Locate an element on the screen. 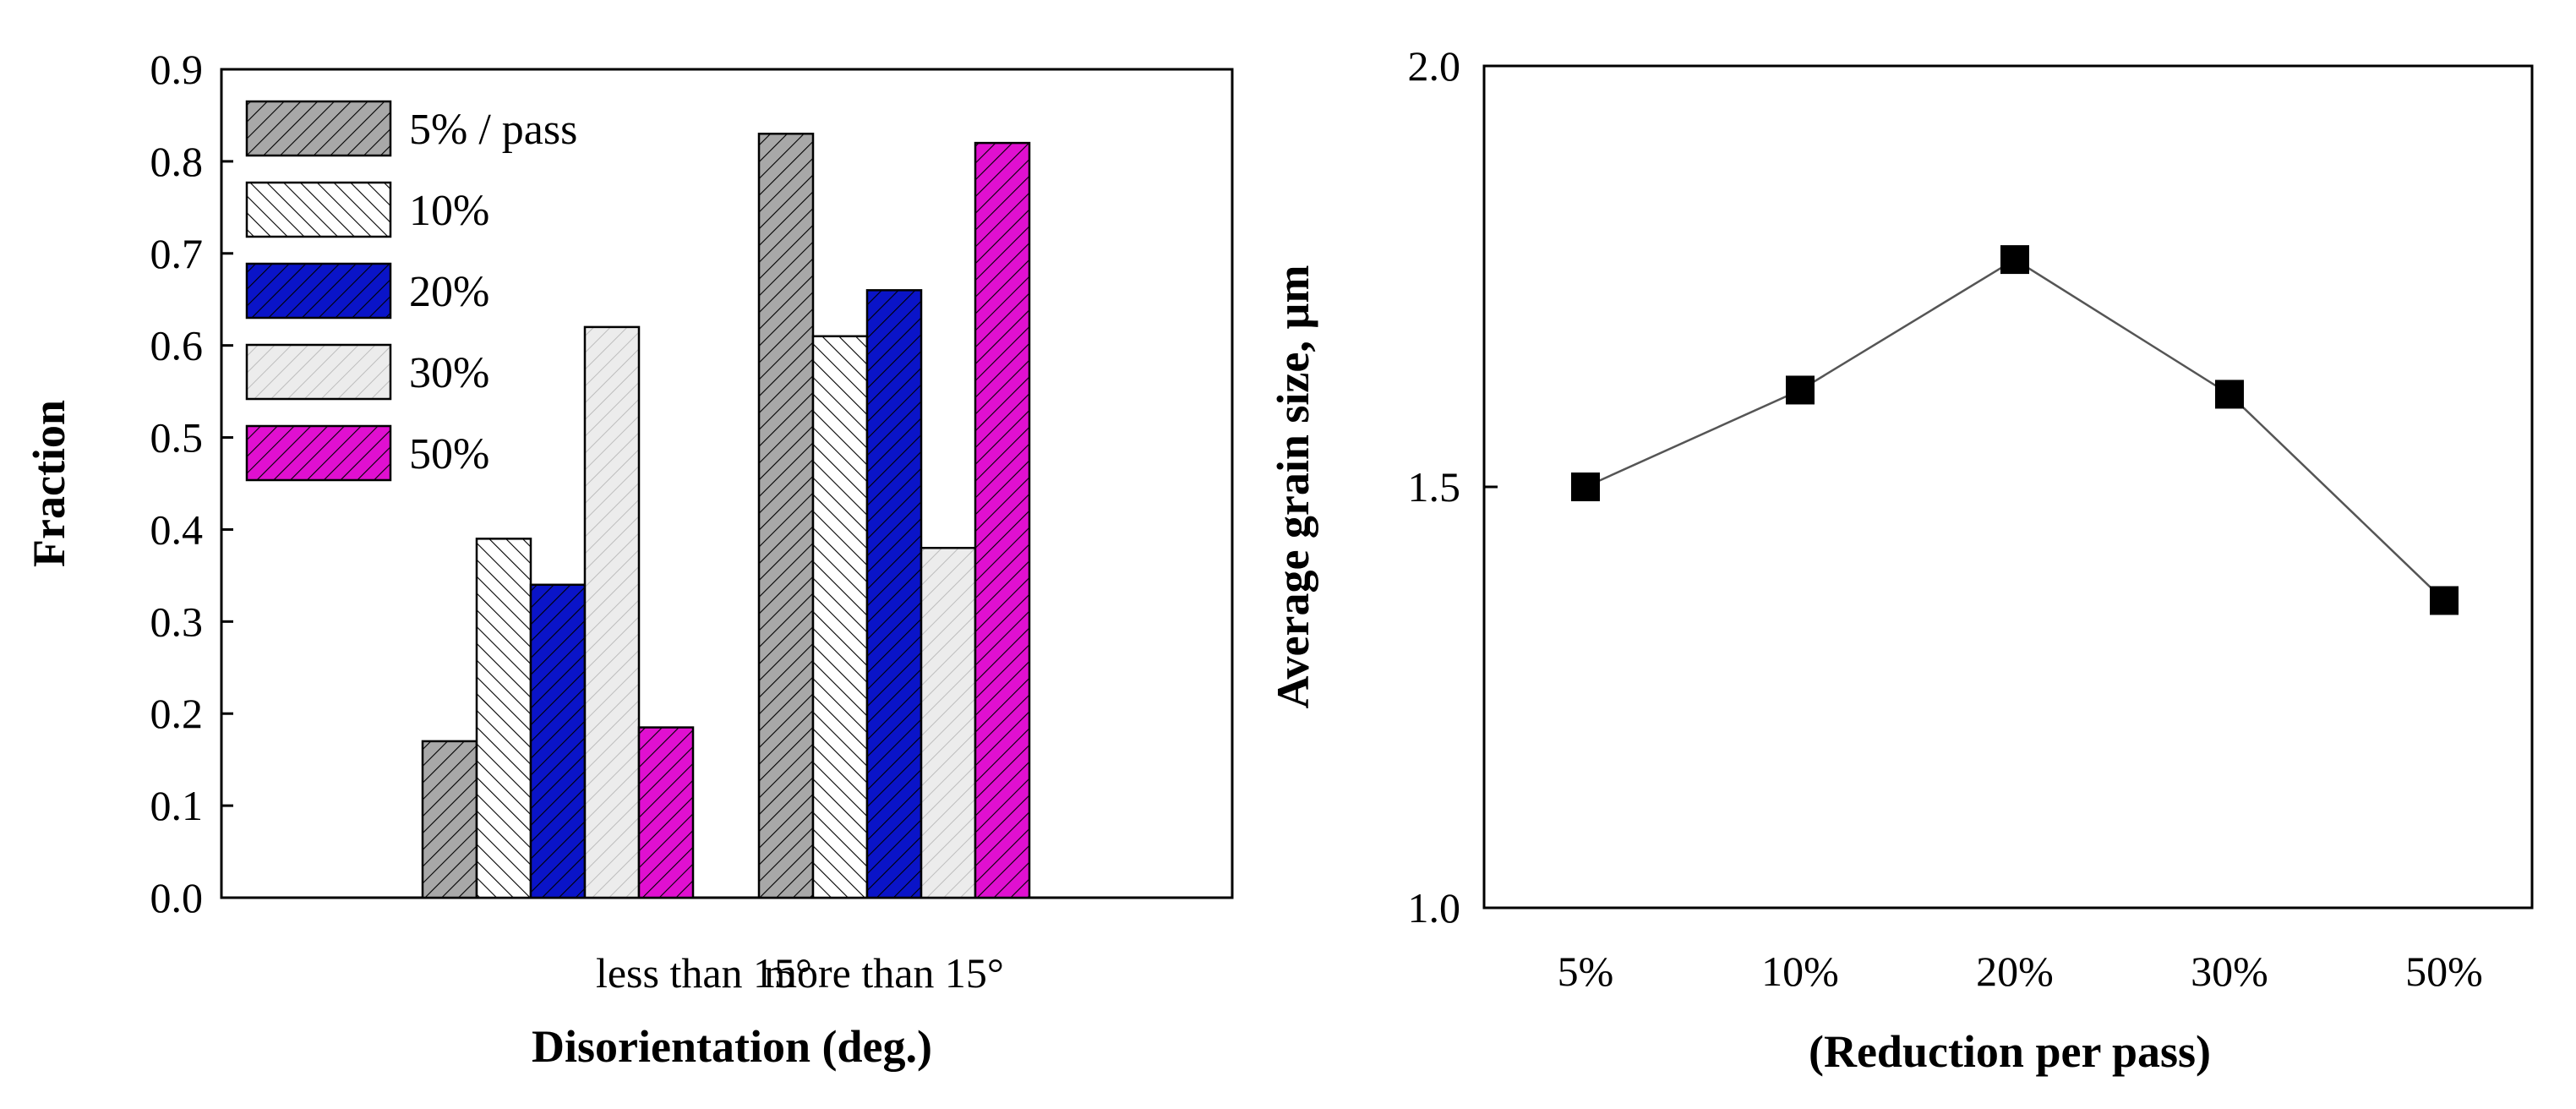 Image resolution: width=2576 pixels, height=1109 pixels. y-tick-label: 0.3 is located at coordinates (177, 621).